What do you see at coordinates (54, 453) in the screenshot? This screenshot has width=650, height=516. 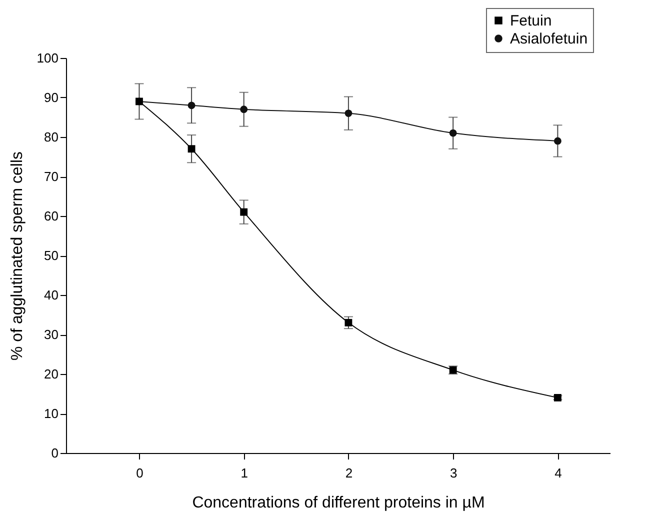 I see `y-tick-label: 0` at bounding box center [54, 453].